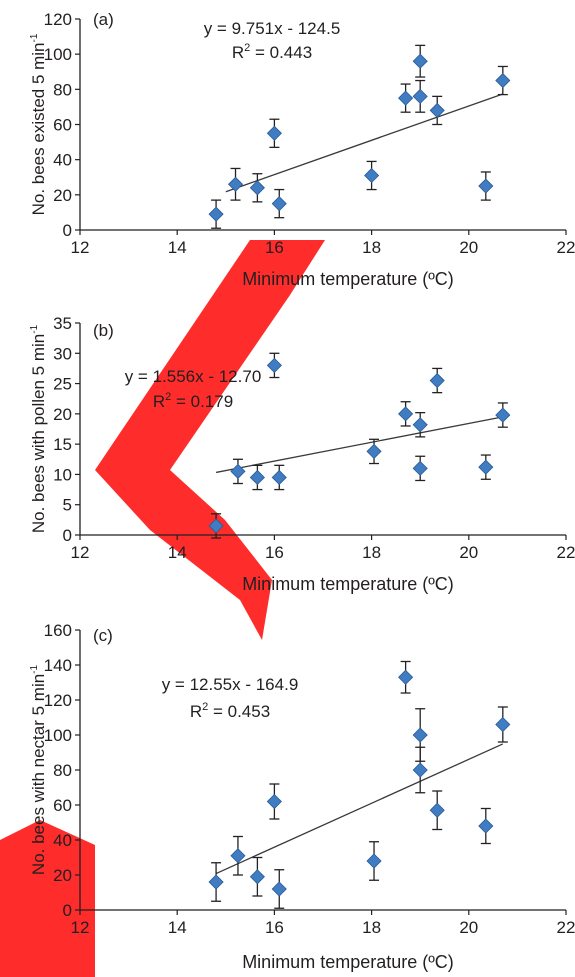 The image size is (575, 977). Describe the element at coordinates (62, 444) in the screenshot. I see `y-tick-label: 15` at that location.